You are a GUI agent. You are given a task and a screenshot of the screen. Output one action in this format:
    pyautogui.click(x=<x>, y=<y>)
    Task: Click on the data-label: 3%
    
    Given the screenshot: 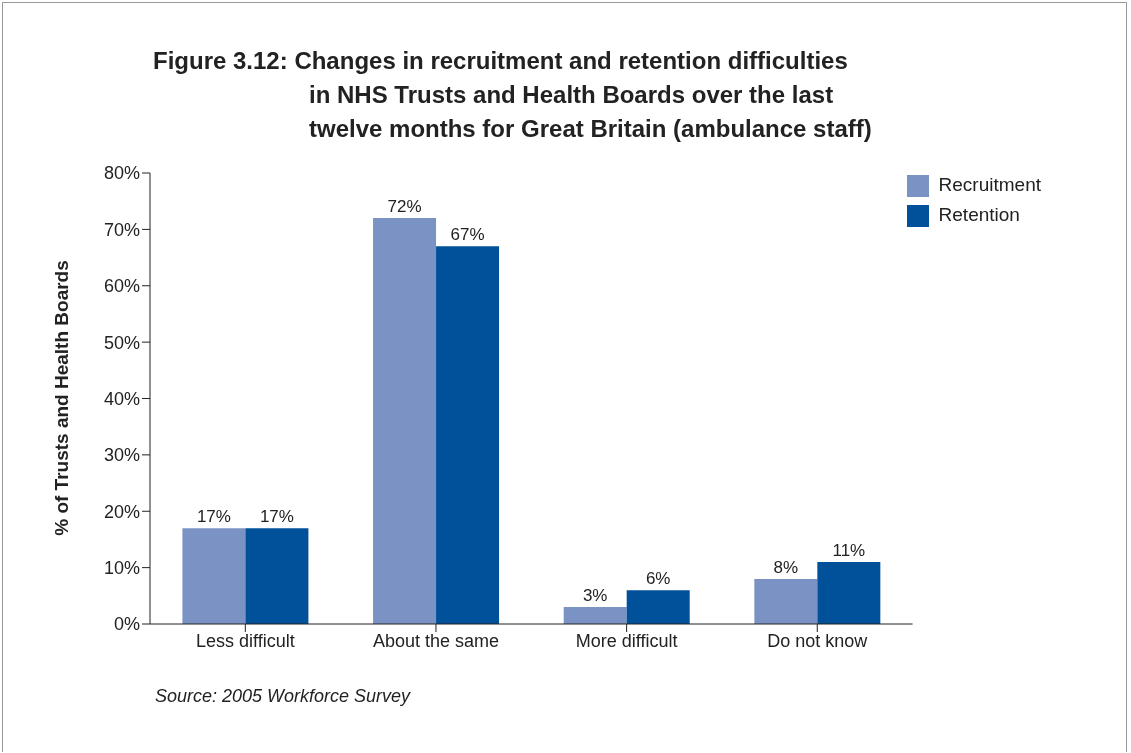 What is the action you would take?
    pyautogui.click(x=595, y=596)
    